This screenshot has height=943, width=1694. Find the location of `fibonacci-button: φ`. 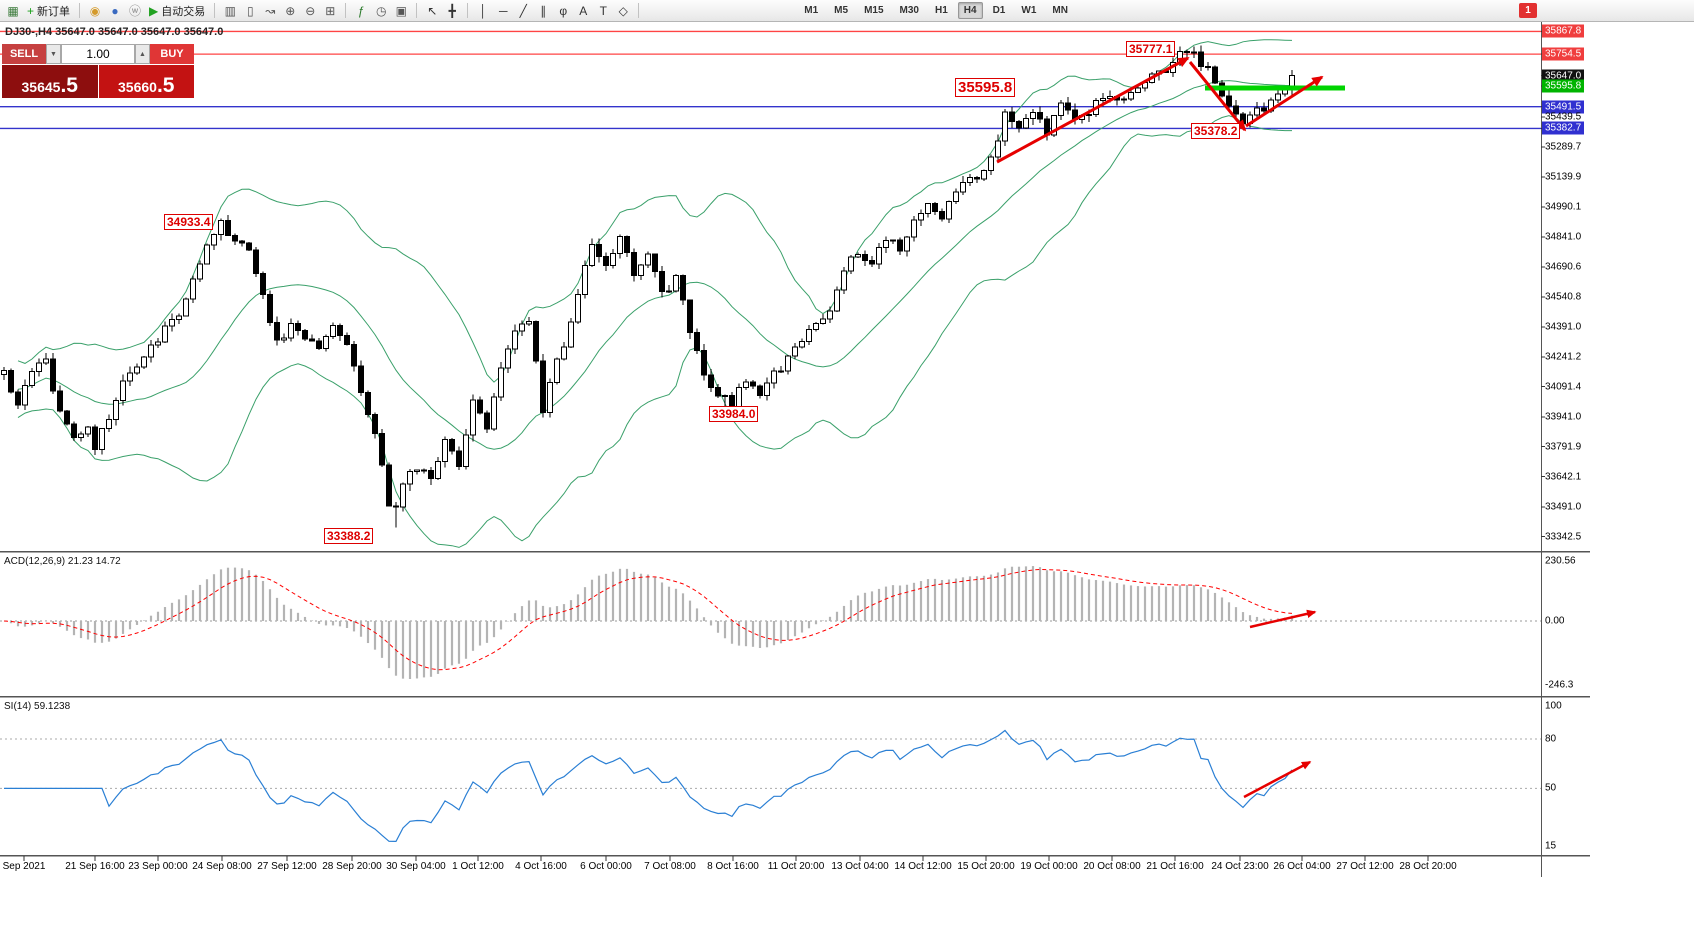

fibonacci-button: φ is located at coordinates (563, 11).